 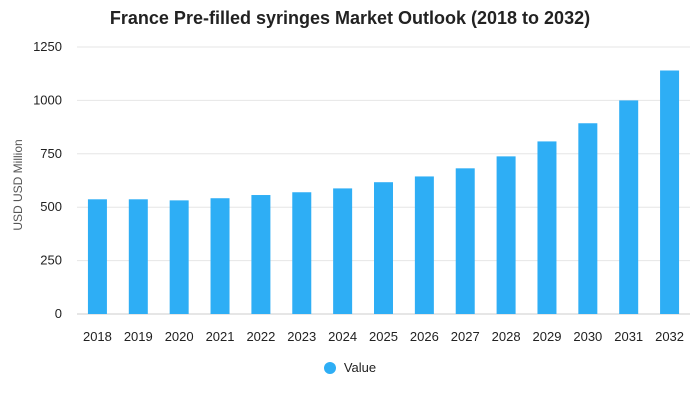 I want to click on x-tick-label: 2026, so click(x=424, y=336).